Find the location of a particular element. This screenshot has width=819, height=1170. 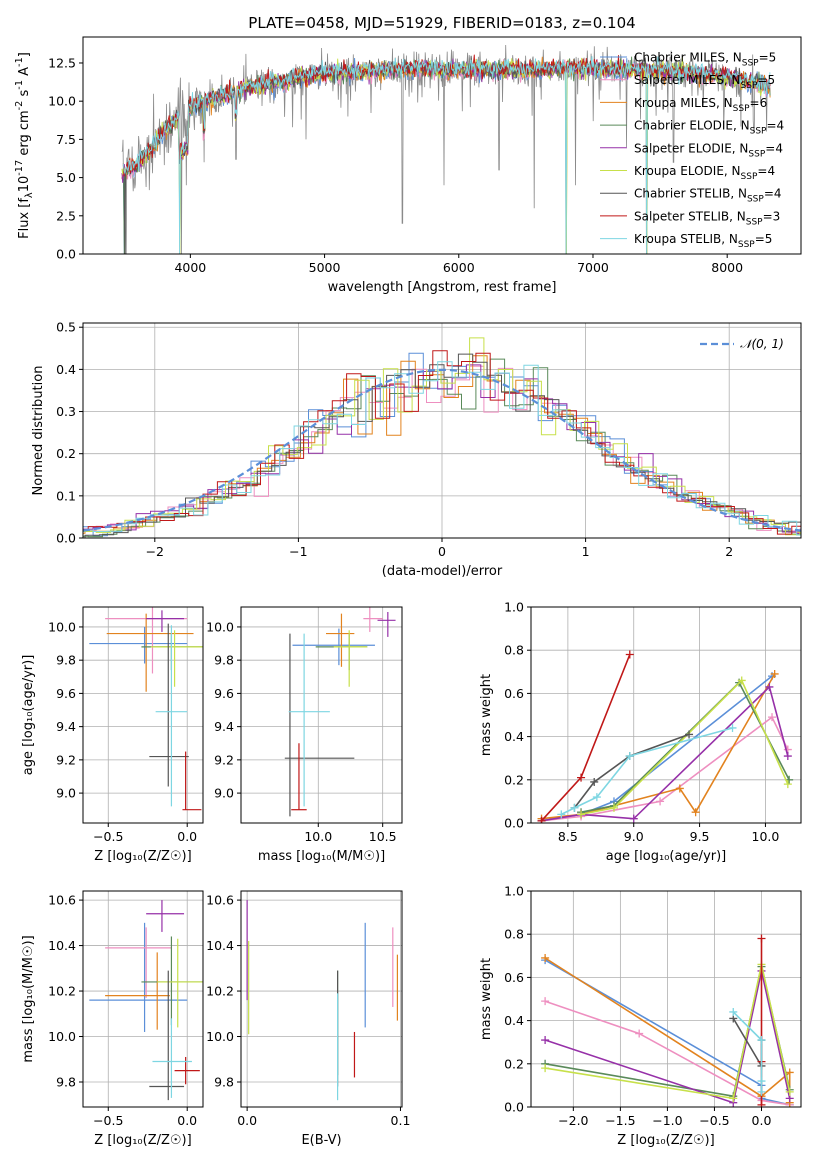

y-tick-label: 0.1 is located at coordinates (66, 495).